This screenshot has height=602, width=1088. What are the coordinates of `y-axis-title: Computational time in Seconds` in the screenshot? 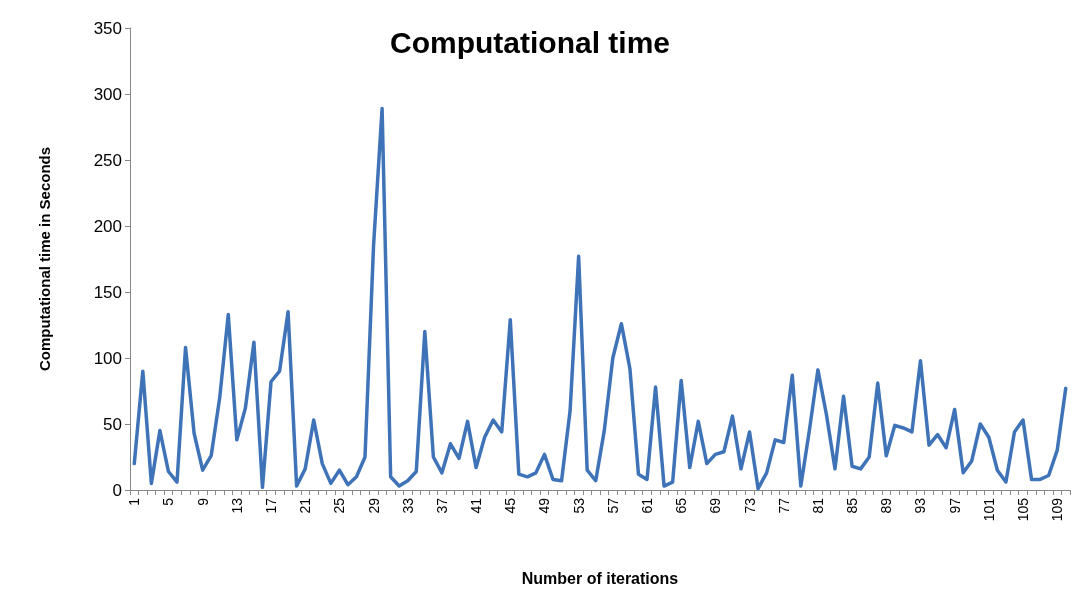 It's located at (44, 259).